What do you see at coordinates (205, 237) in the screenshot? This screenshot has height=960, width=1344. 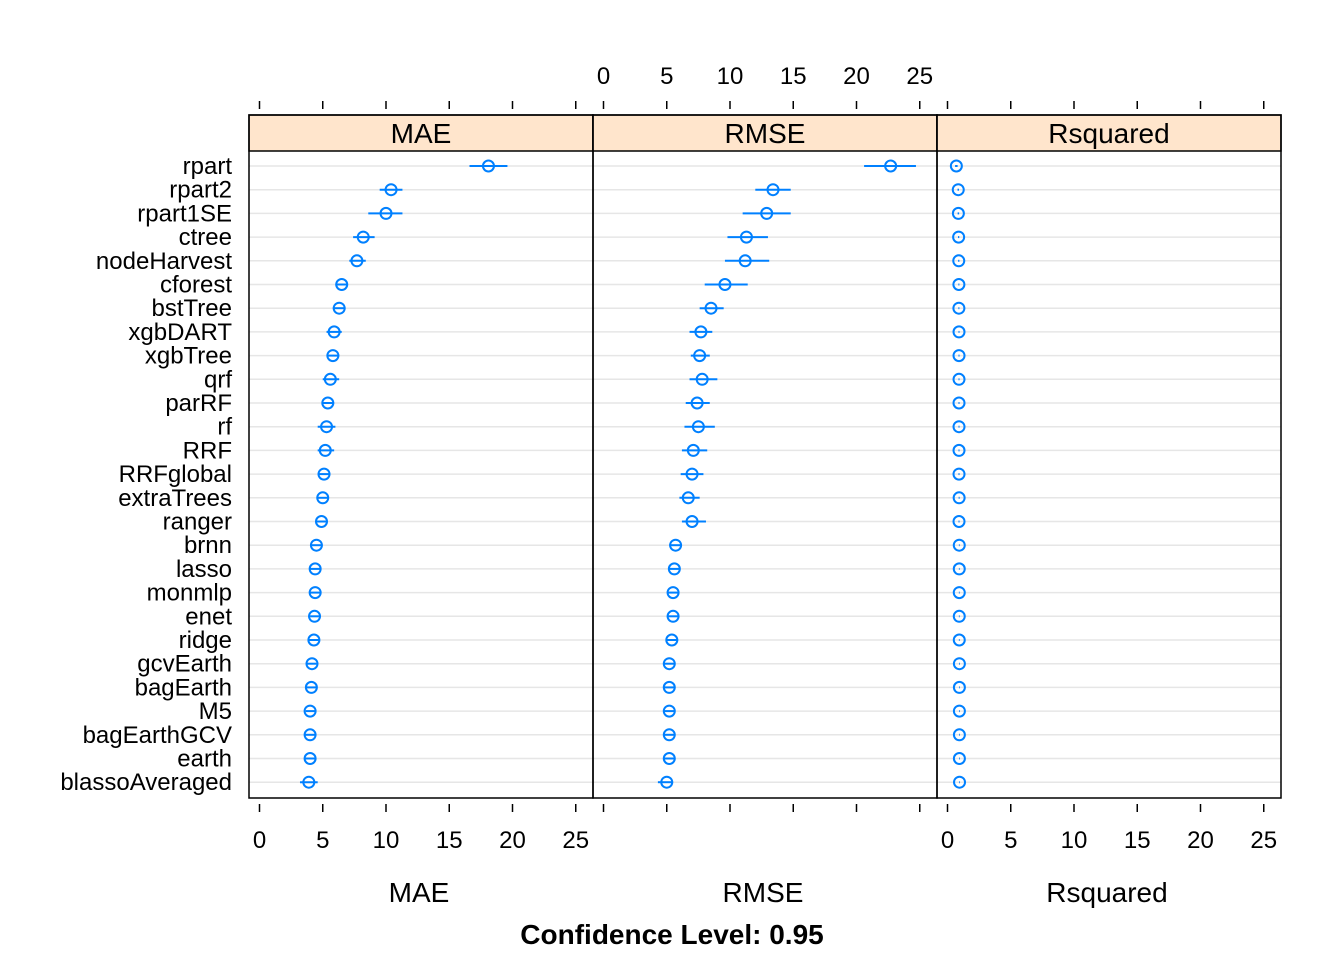 I see `model-label: ctree` at bounding box center [205, 237].